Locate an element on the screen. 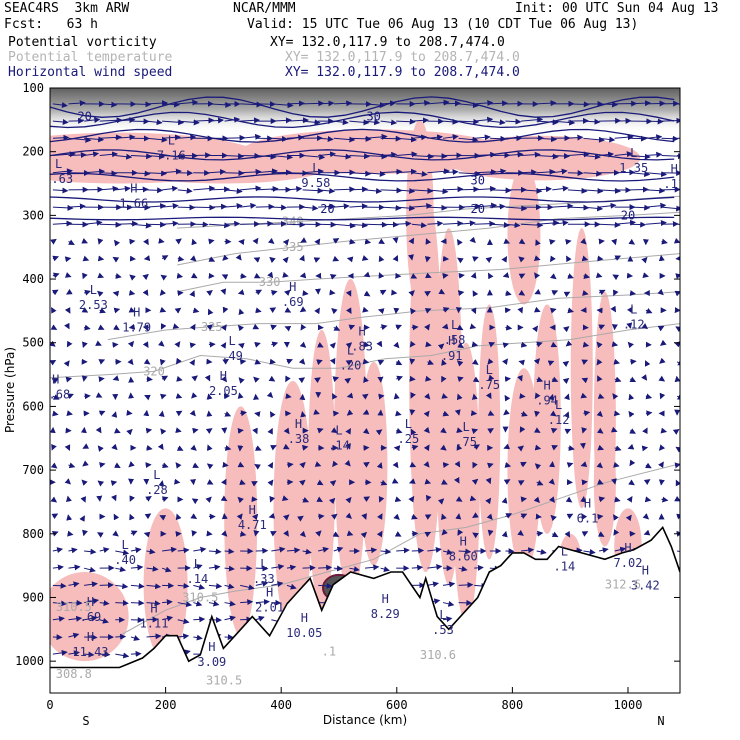 The height and width of the screenshot is (740, 740). pv-extremum-value: 9.58 is located at coordinates (315, 183).